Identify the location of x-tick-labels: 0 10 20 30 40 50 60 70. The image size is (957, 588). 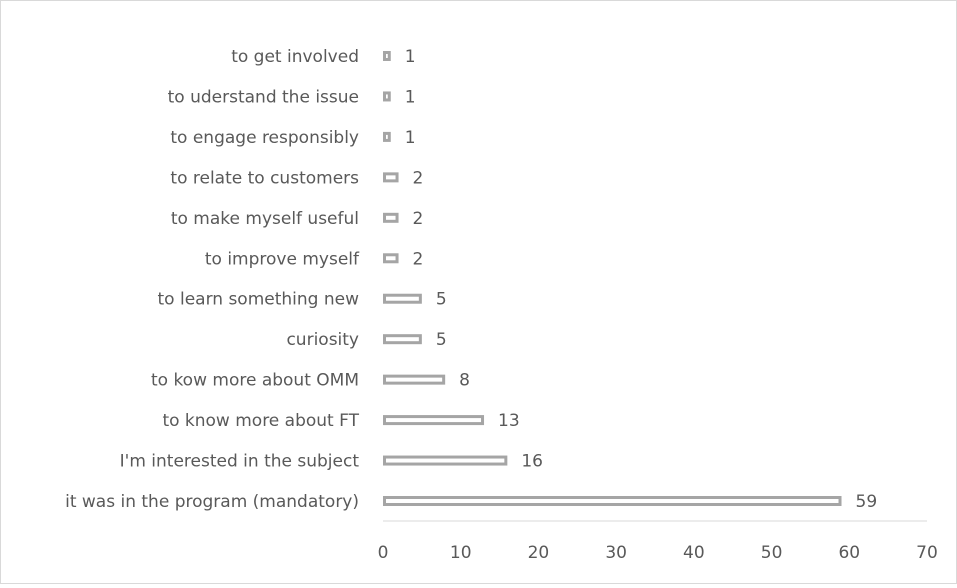
(658, 553).